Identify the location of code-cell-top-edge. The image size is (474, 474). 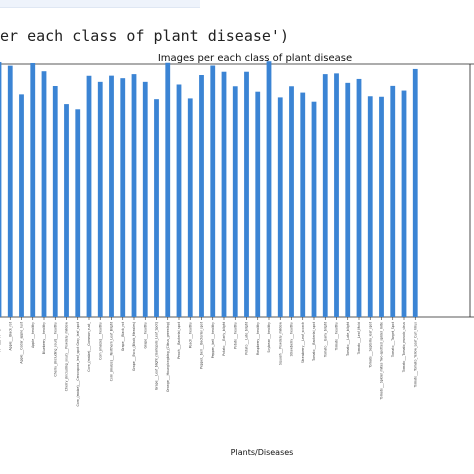
(100, 4).